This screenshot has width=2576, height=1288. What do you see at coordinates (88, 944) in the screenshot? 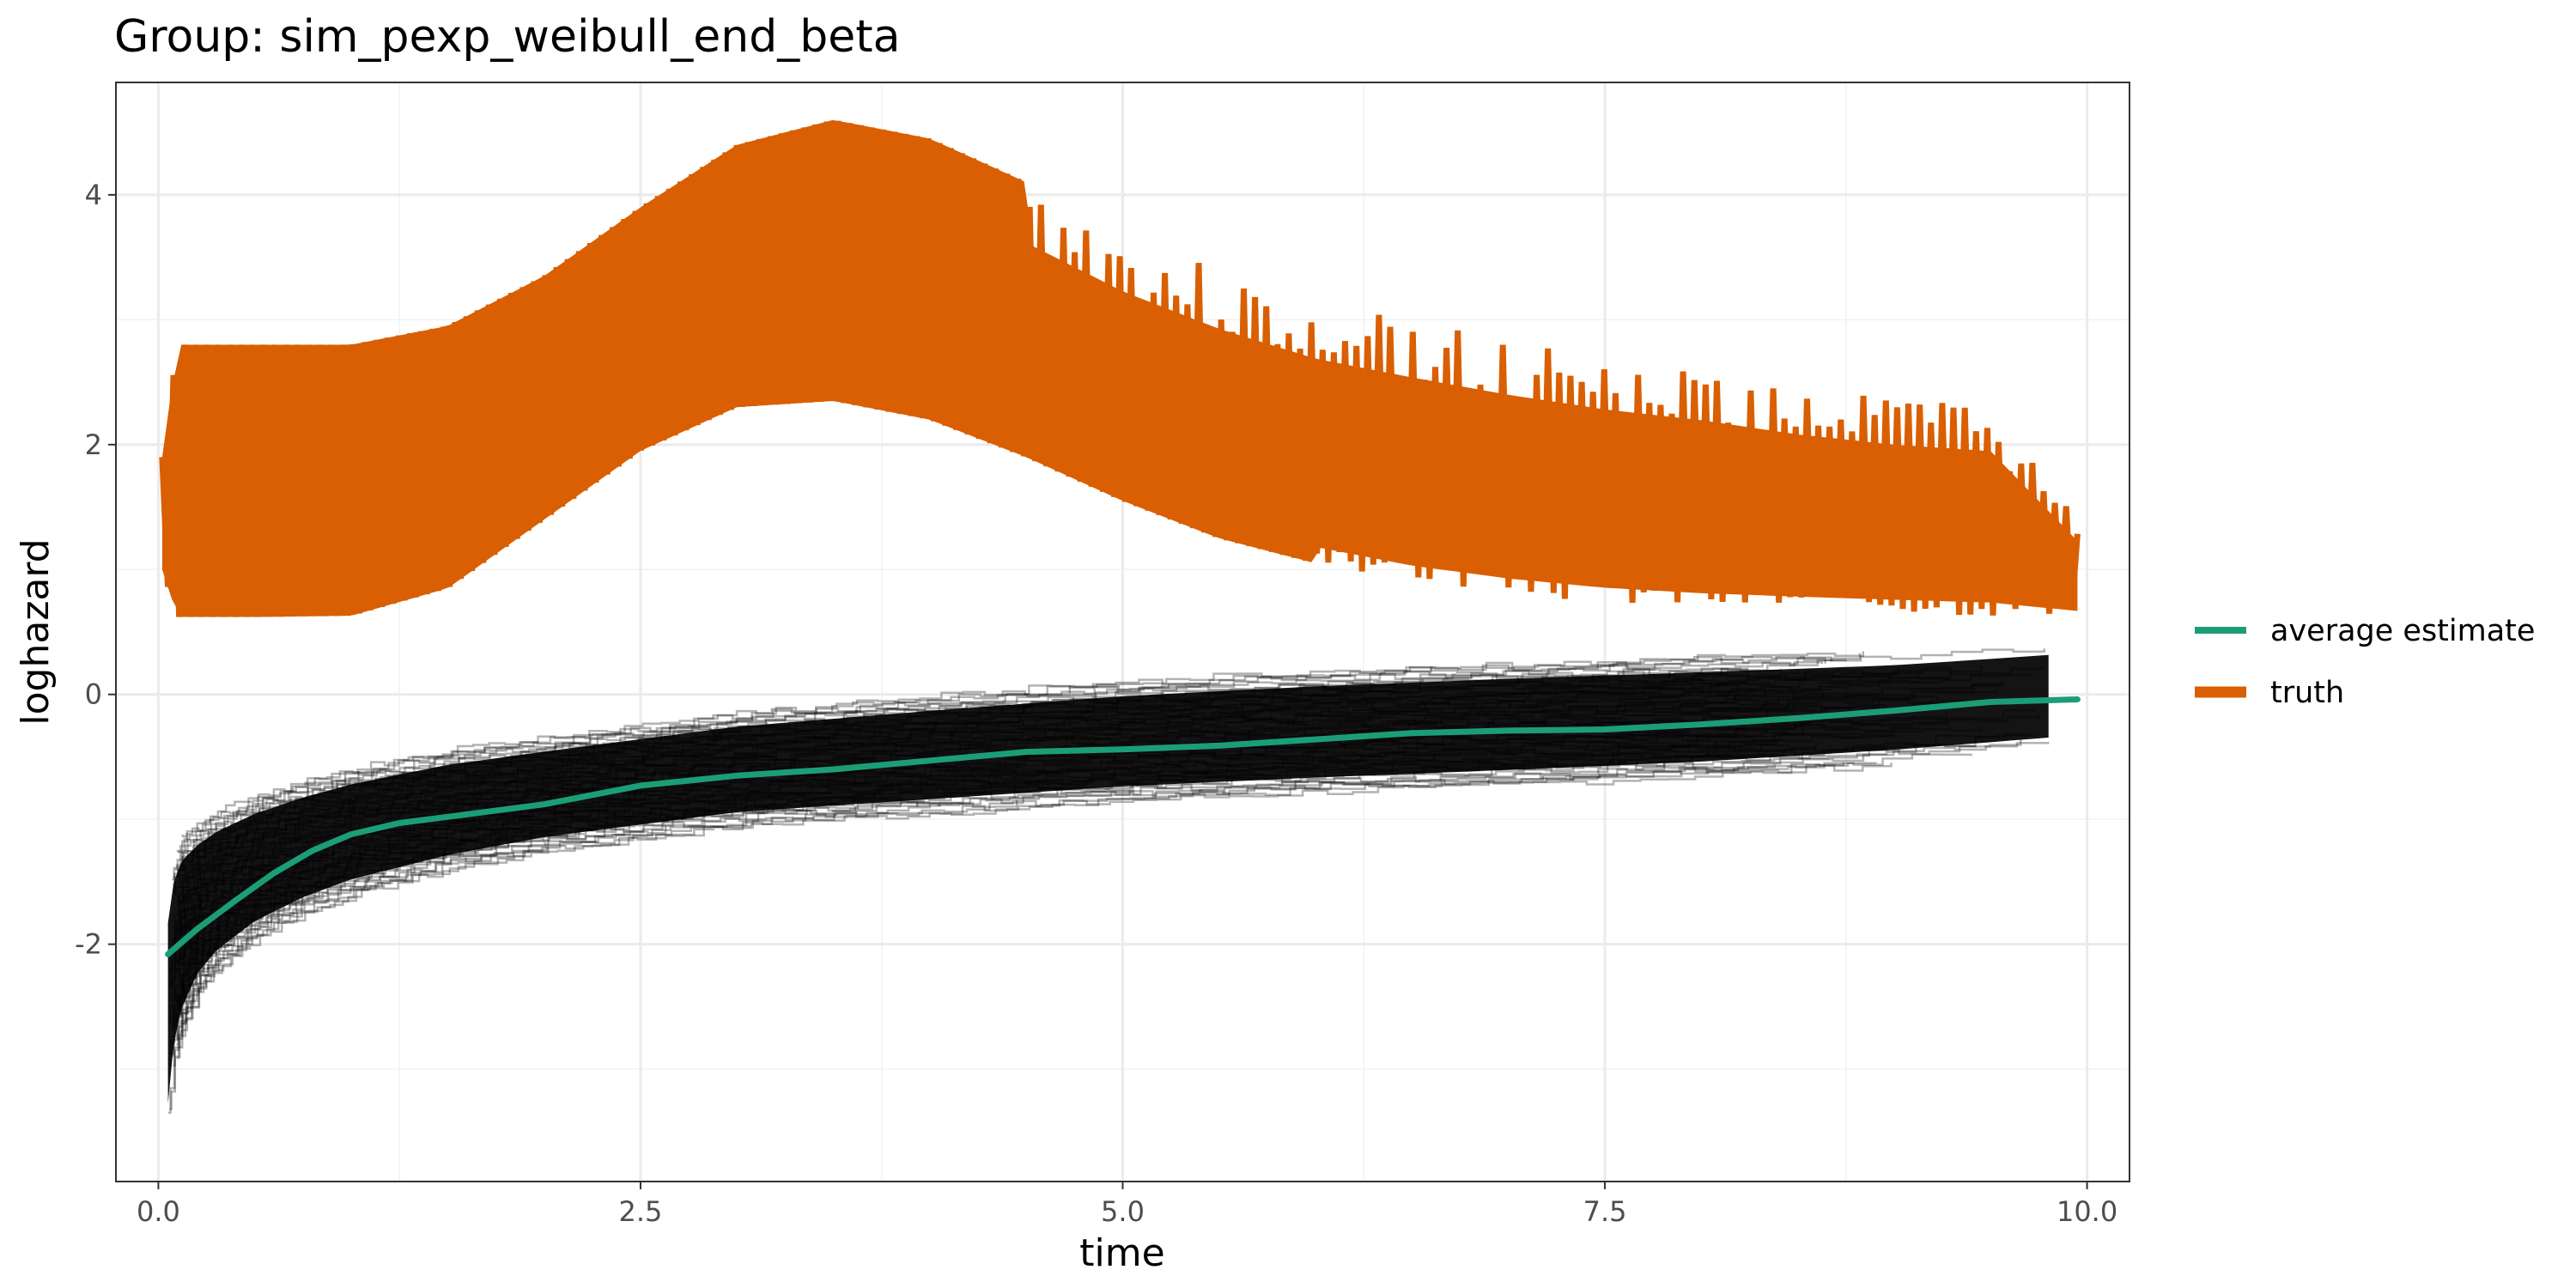
I see `y-tick-label-0: -2` at bounding box center [88, 944].